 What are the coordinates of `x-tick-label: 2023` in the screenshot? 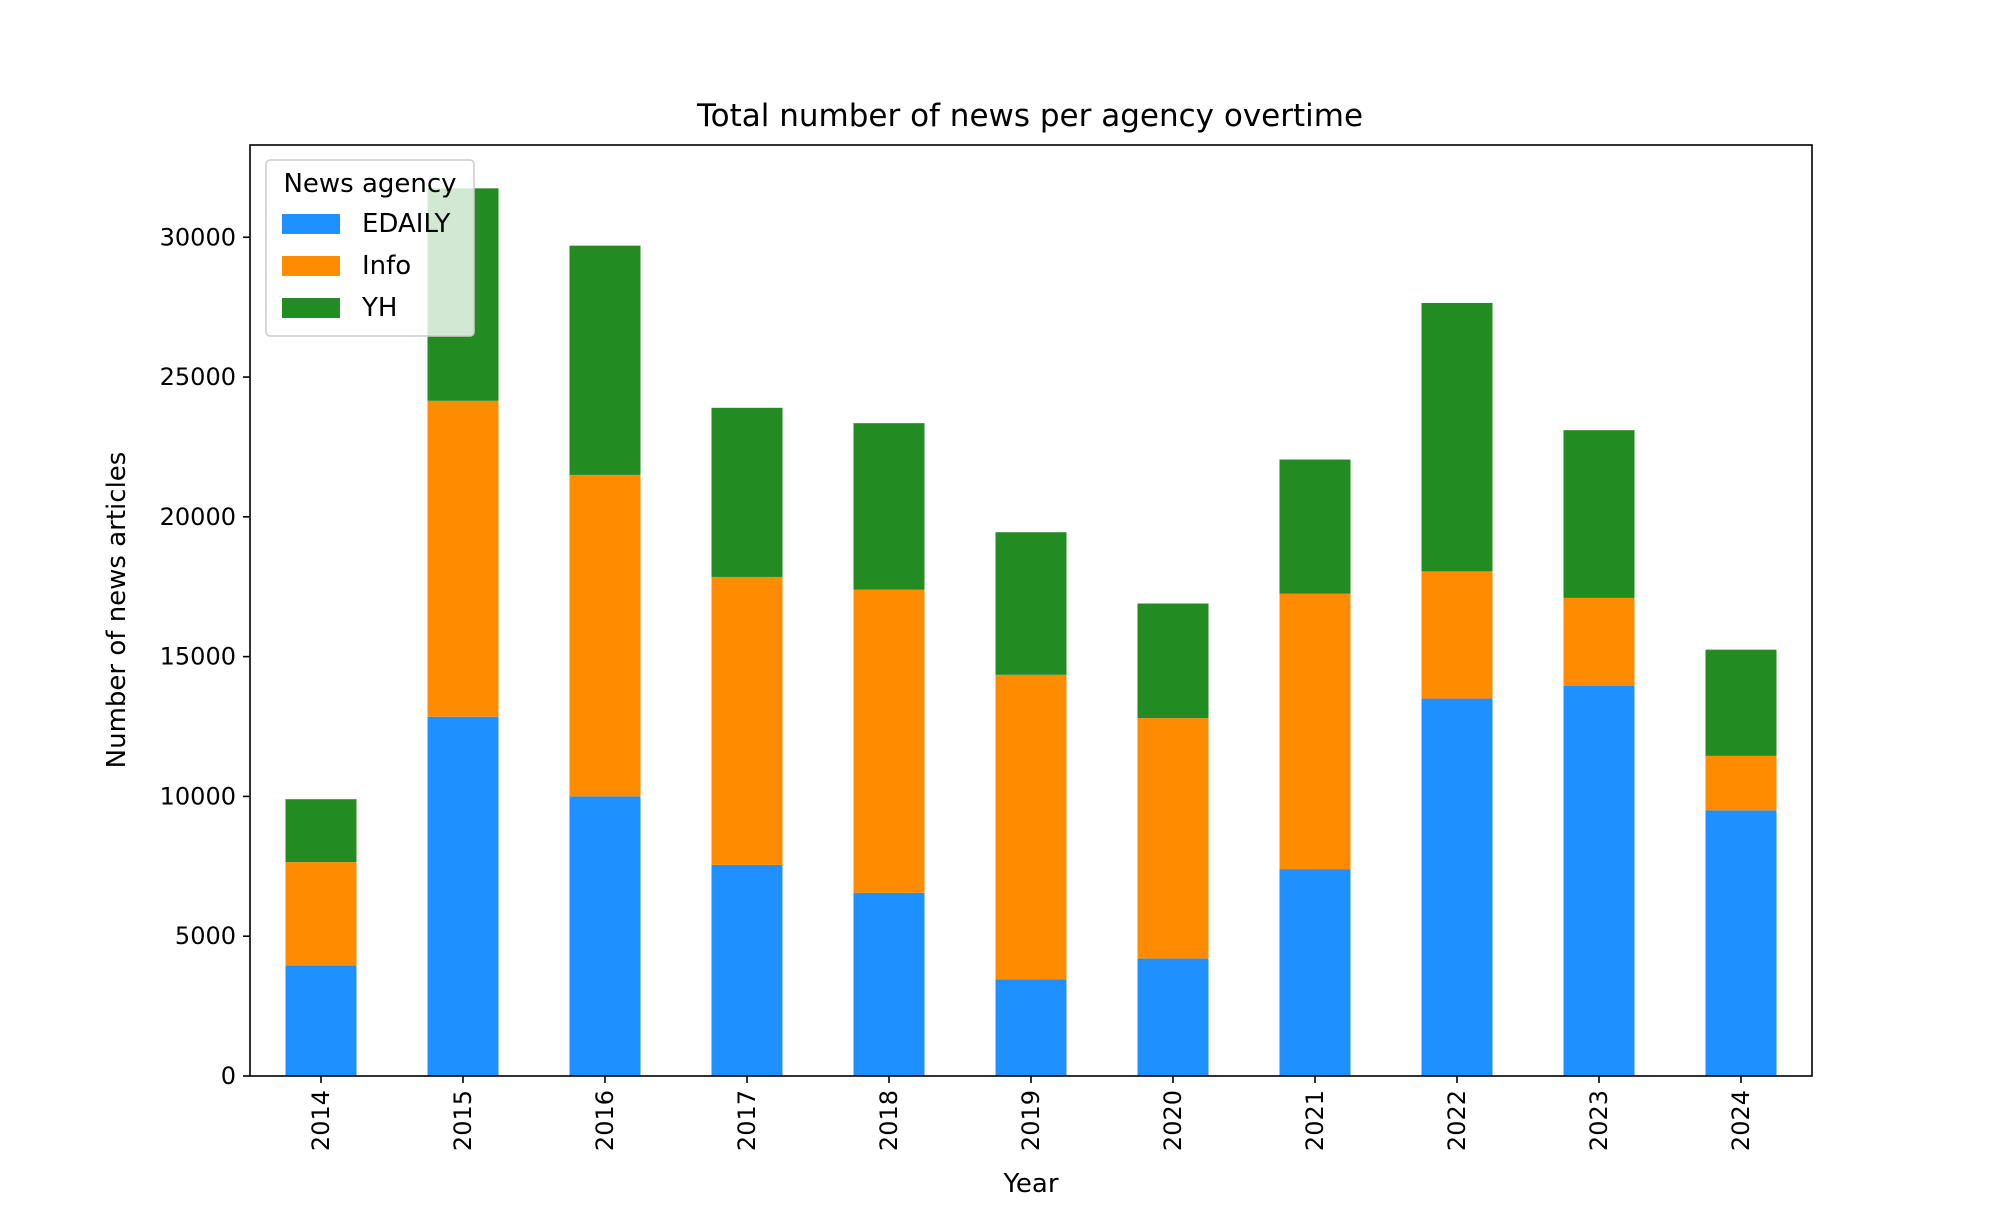 It's located at (1599, 1120).